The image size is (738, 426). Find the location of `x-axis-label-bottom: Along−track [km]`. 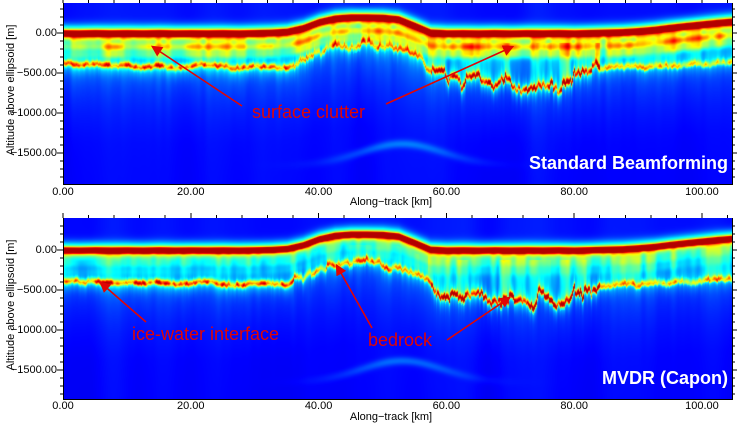

x-axis-label-bottom: Along−track [km] is located at coordinates (391, 417).